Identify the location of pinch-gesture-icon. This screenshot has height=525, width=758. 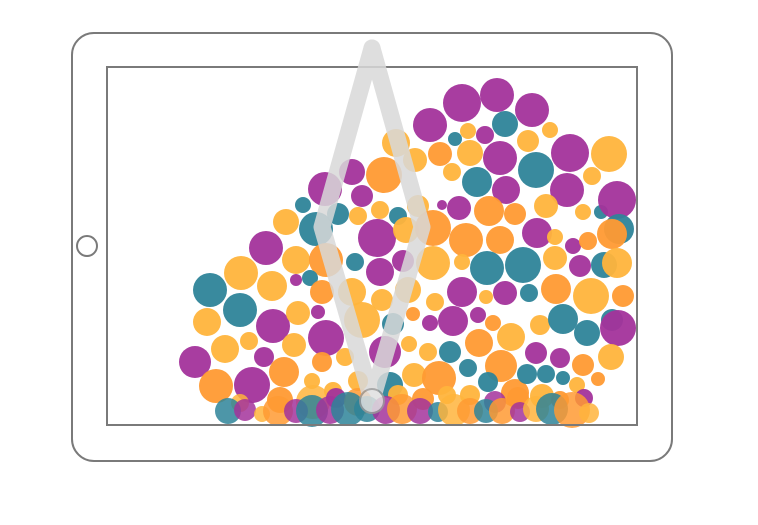
(372, 226).